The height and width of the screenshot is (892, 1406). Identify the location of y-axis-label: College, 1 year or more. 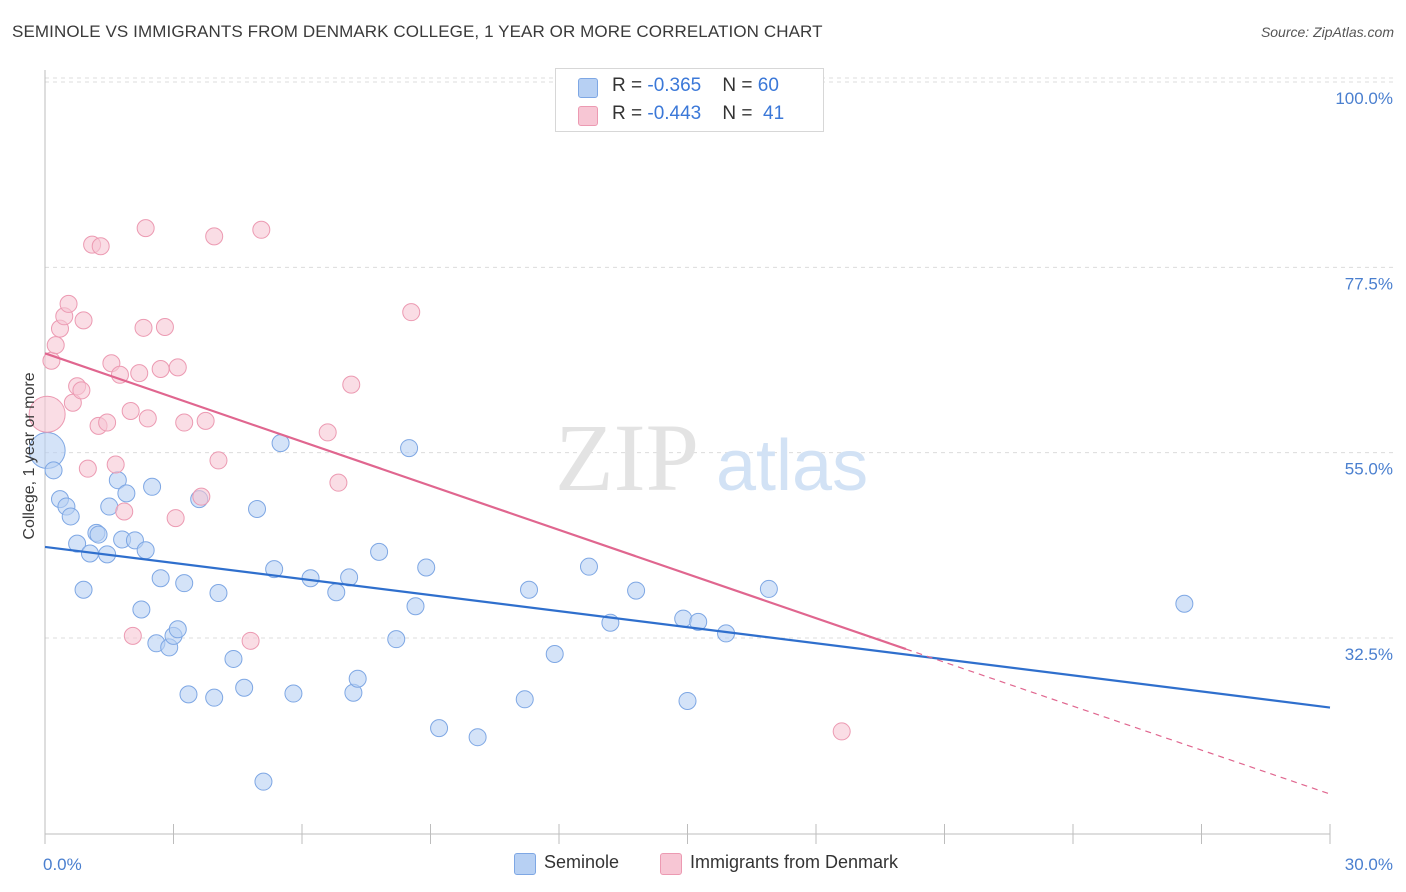
(29, 455).